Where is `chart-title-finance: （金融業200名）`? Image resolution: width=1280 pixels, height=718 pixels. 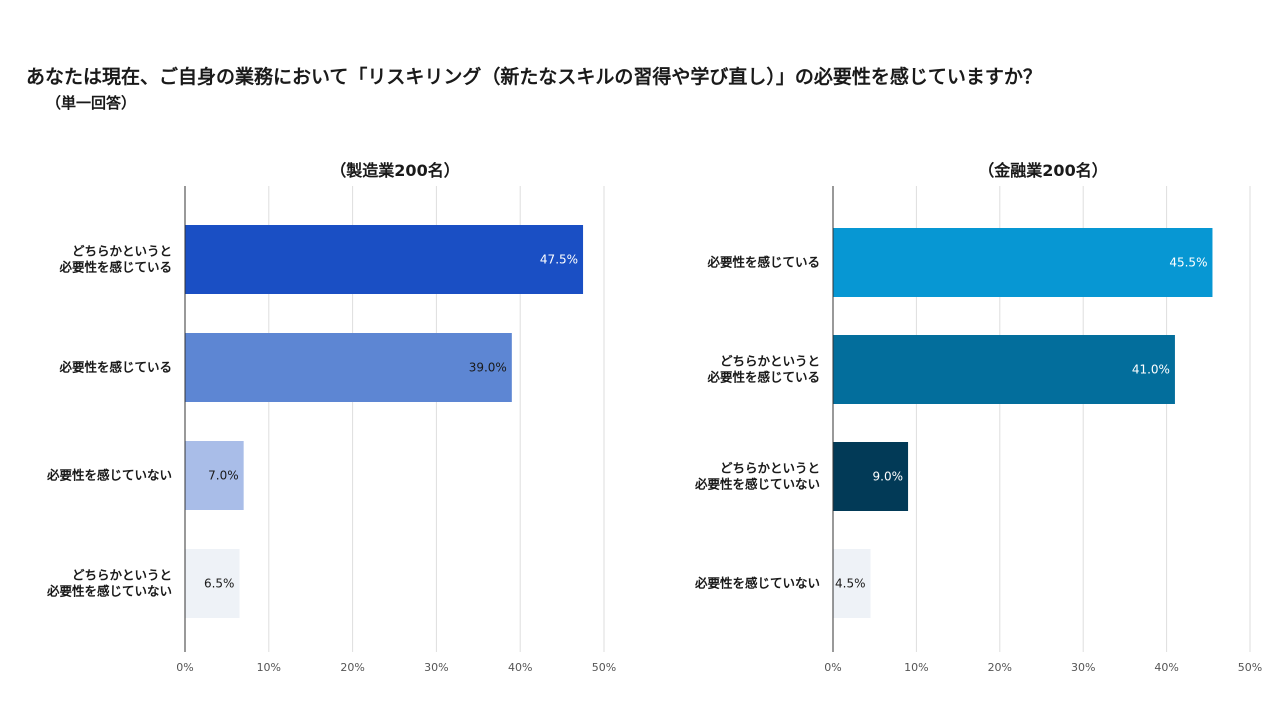
chart-title-finance: （金融業200名） is located at coordinates (1043, 170).